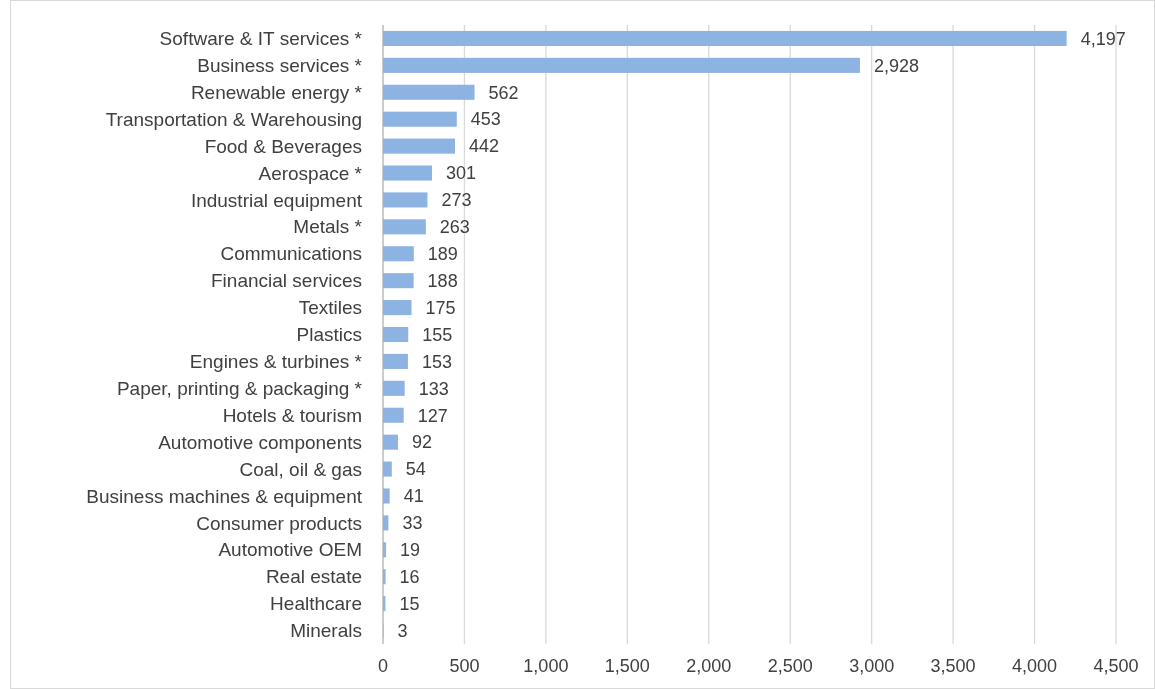  What do you see at coordinates (300, 469) in the screenshot?
I see `y-tick-label: Coal, oil & gas` at bounding box center [300, 469].